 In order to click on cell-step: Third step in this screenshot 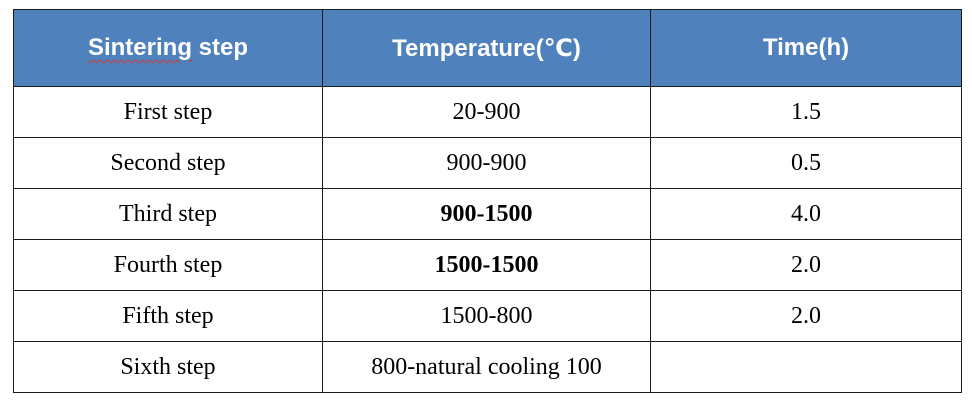, I will do `click(168, 214)`.